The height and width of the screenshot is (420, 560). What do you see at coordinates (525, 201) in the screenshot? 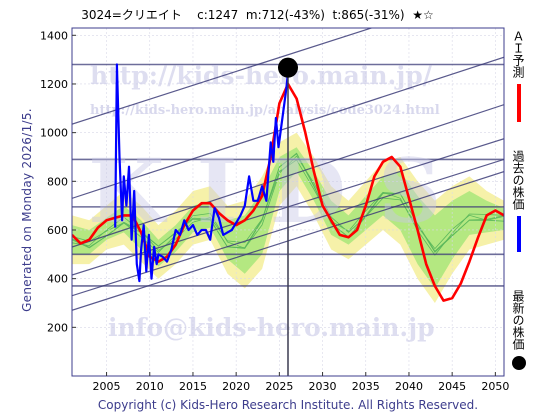
I see `legend-past-price: 過去の株価` at bounding box center [525, 201].